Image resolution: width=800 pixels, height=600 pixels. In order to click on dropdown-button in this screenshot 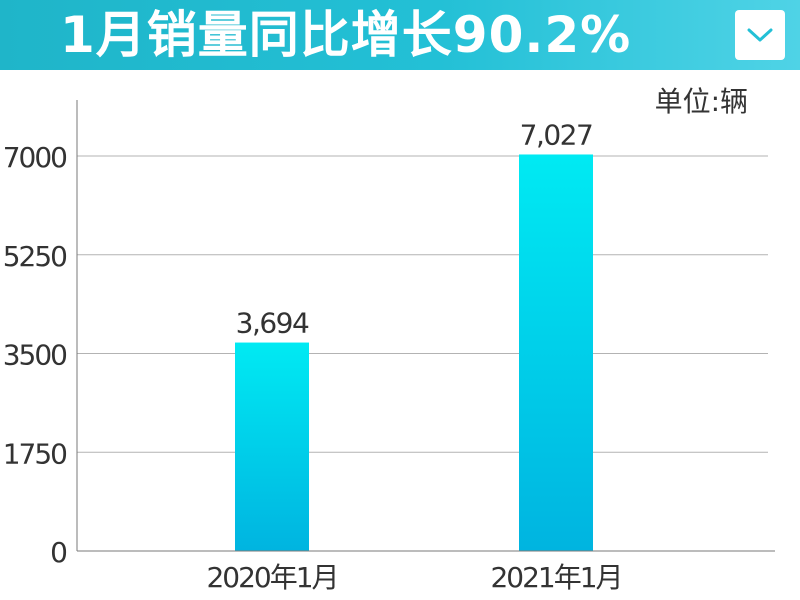, I will do `click(760, 35)`.